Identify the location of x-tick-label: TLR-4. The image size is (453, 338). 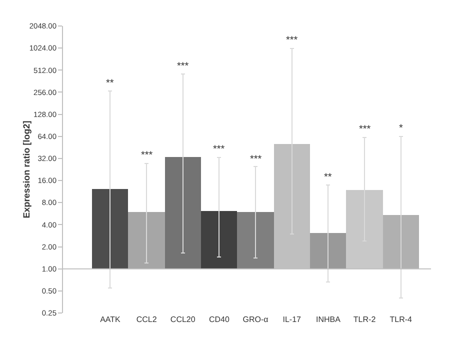
(401, 319).